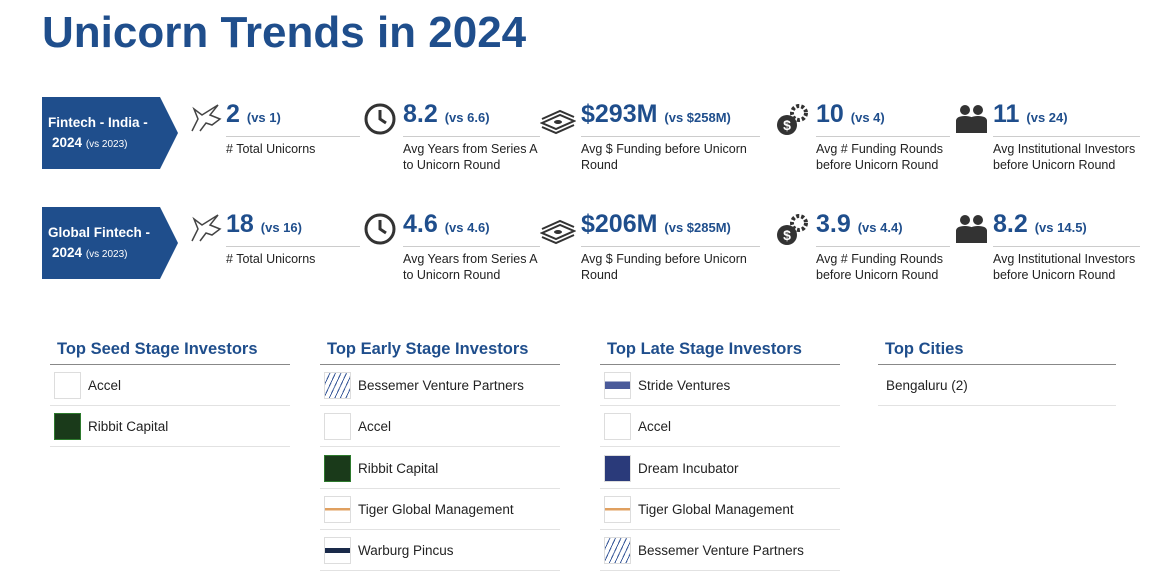 The width and height of the screenshot is (1156, 574). I want to click on metric-value: 4.6 (vs 4.6), so click(446, 224).